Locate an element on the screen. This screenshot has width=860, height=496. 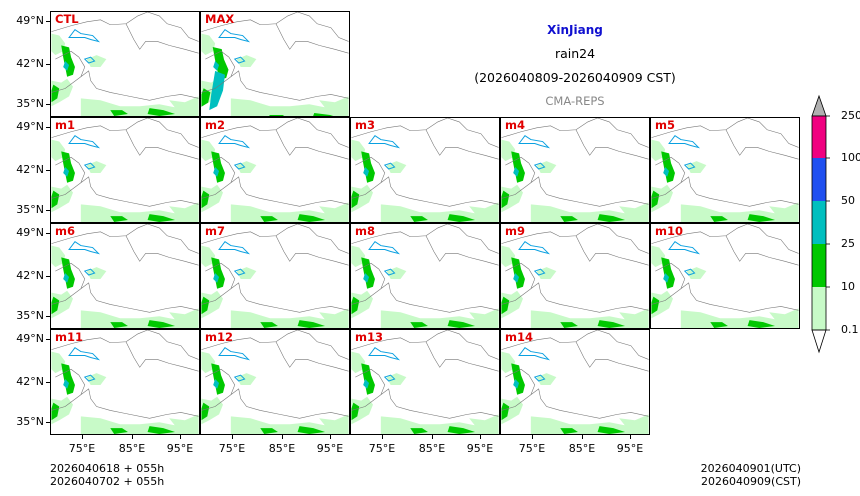
map-panel-m8: m8 is located at coordinates (425, 276).